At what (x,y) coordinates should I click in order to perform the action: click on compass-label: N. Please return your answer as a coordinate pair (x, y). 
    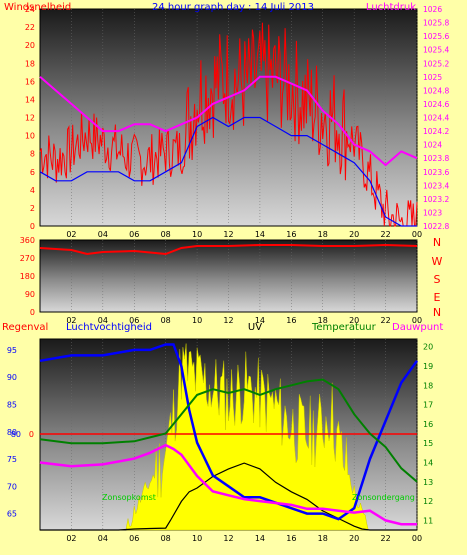
    Looking at the image, I should click on (437, 312).